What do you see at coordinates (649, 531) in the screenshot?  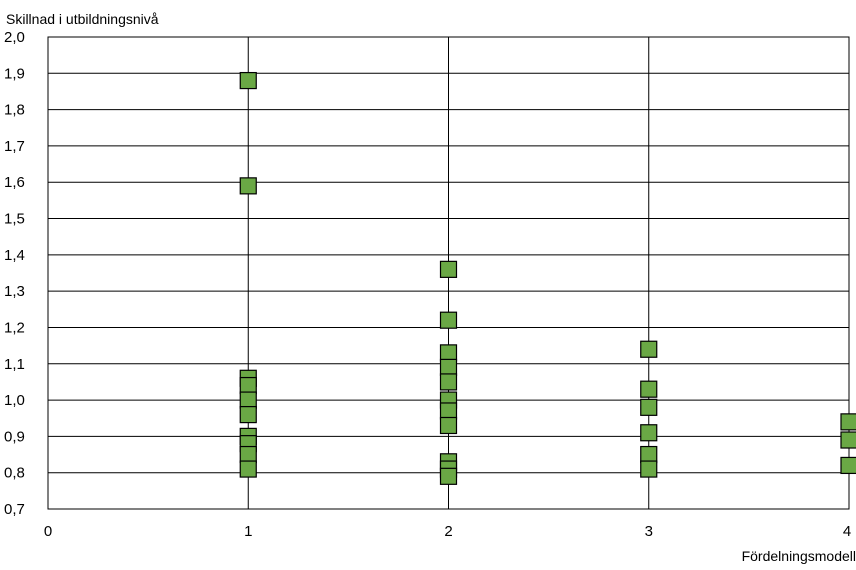 I see `x-tick-label: 3` at bounding box center [649, 531].